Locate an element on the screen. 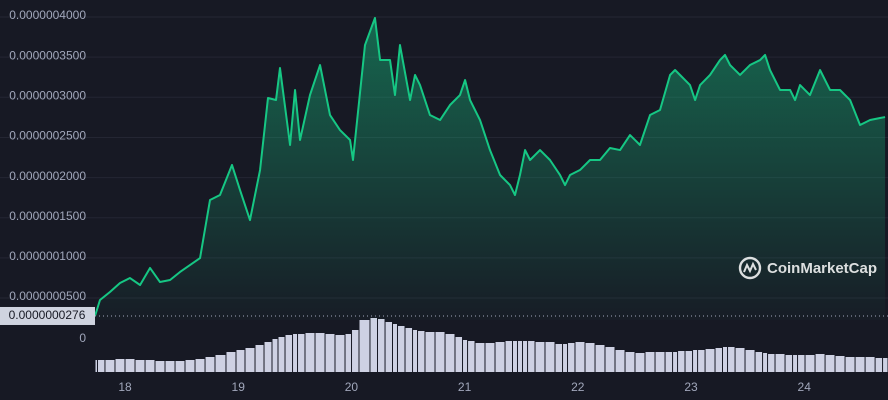 The height and width of the screenshot is (400, 888). y-tick-label: 0.0000001500 is located at coordinates (47, 216).